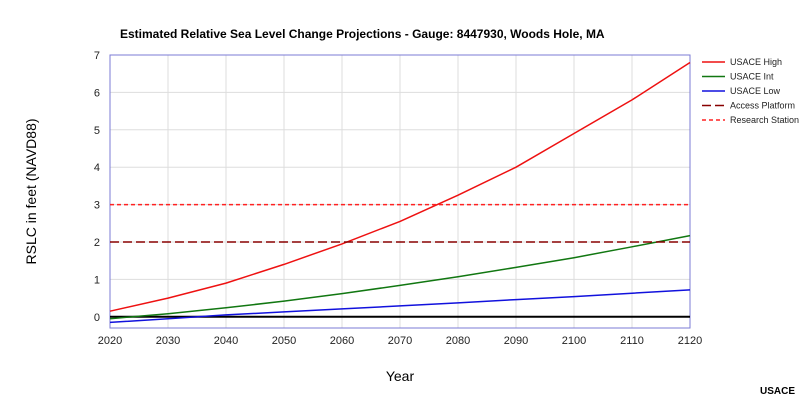 Image resolution: width=800 pixels, height=400 pixels. What do you see at coordinates (97, 318) in the screenshot?
I see `y-tick-label: 0` at bounding box center [97, 318].